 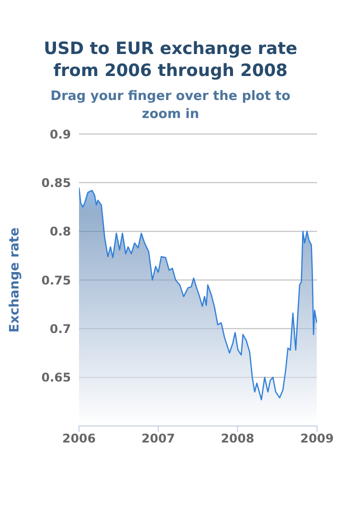 I want to click on x-tick-label: 2006, so click(x=79, y=439).